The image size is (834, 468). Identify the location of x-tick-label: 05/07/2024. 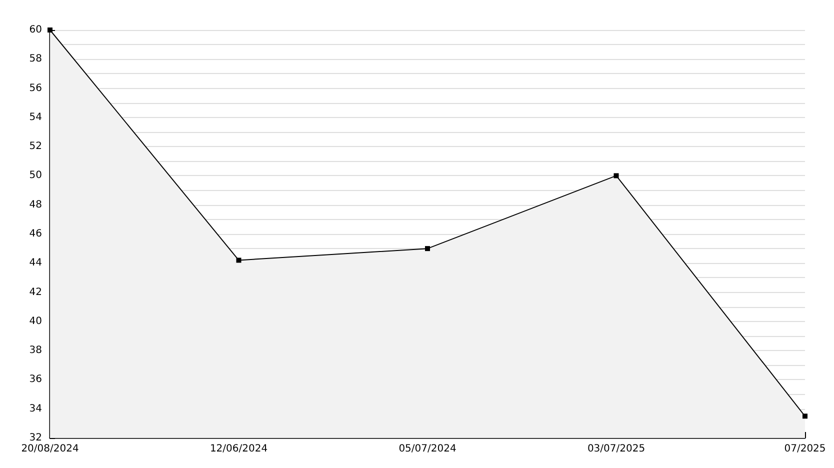
(427, 449).